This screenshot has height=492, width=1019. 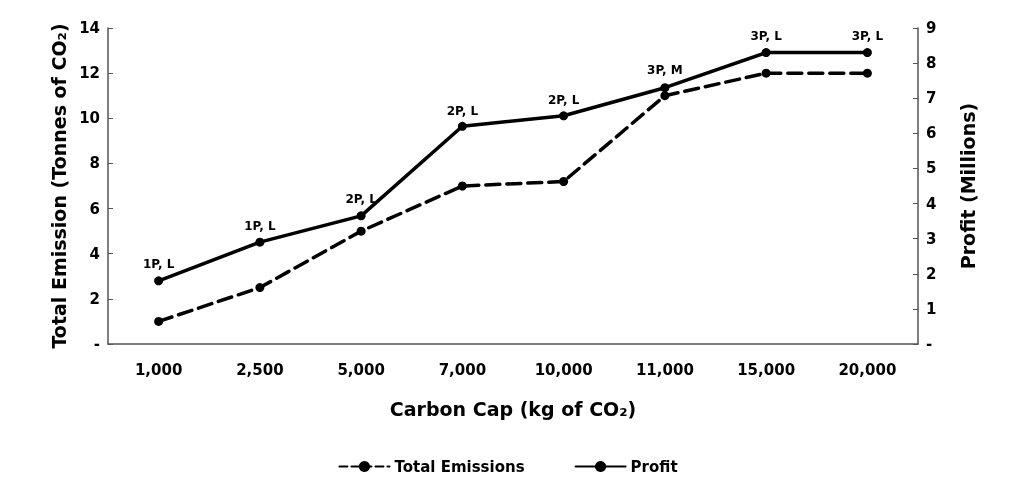 What do you see at coordinates (89, 118) in the screenshot?
I see `y-tick-label: 10` at bounding box center [89, 118].